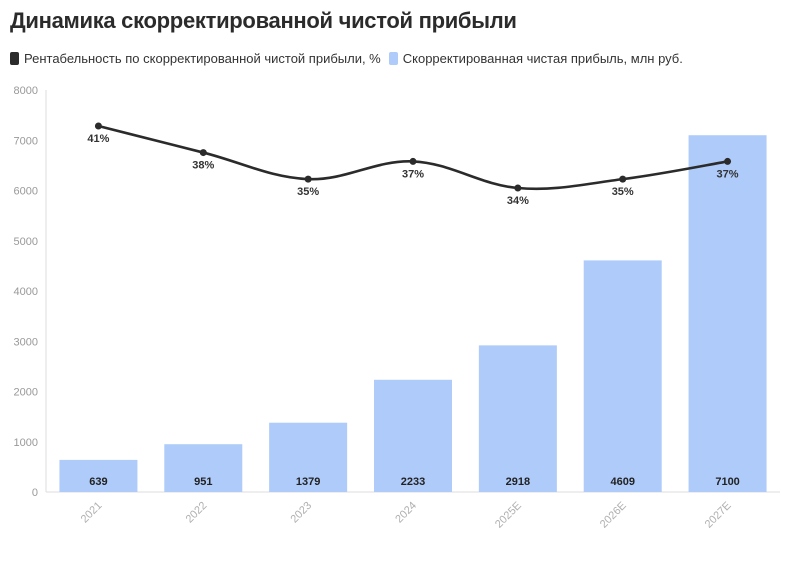 The width and height of the screenshot is (800, 578). I want to click on x-tick-label: 2022, so click(197, 513).